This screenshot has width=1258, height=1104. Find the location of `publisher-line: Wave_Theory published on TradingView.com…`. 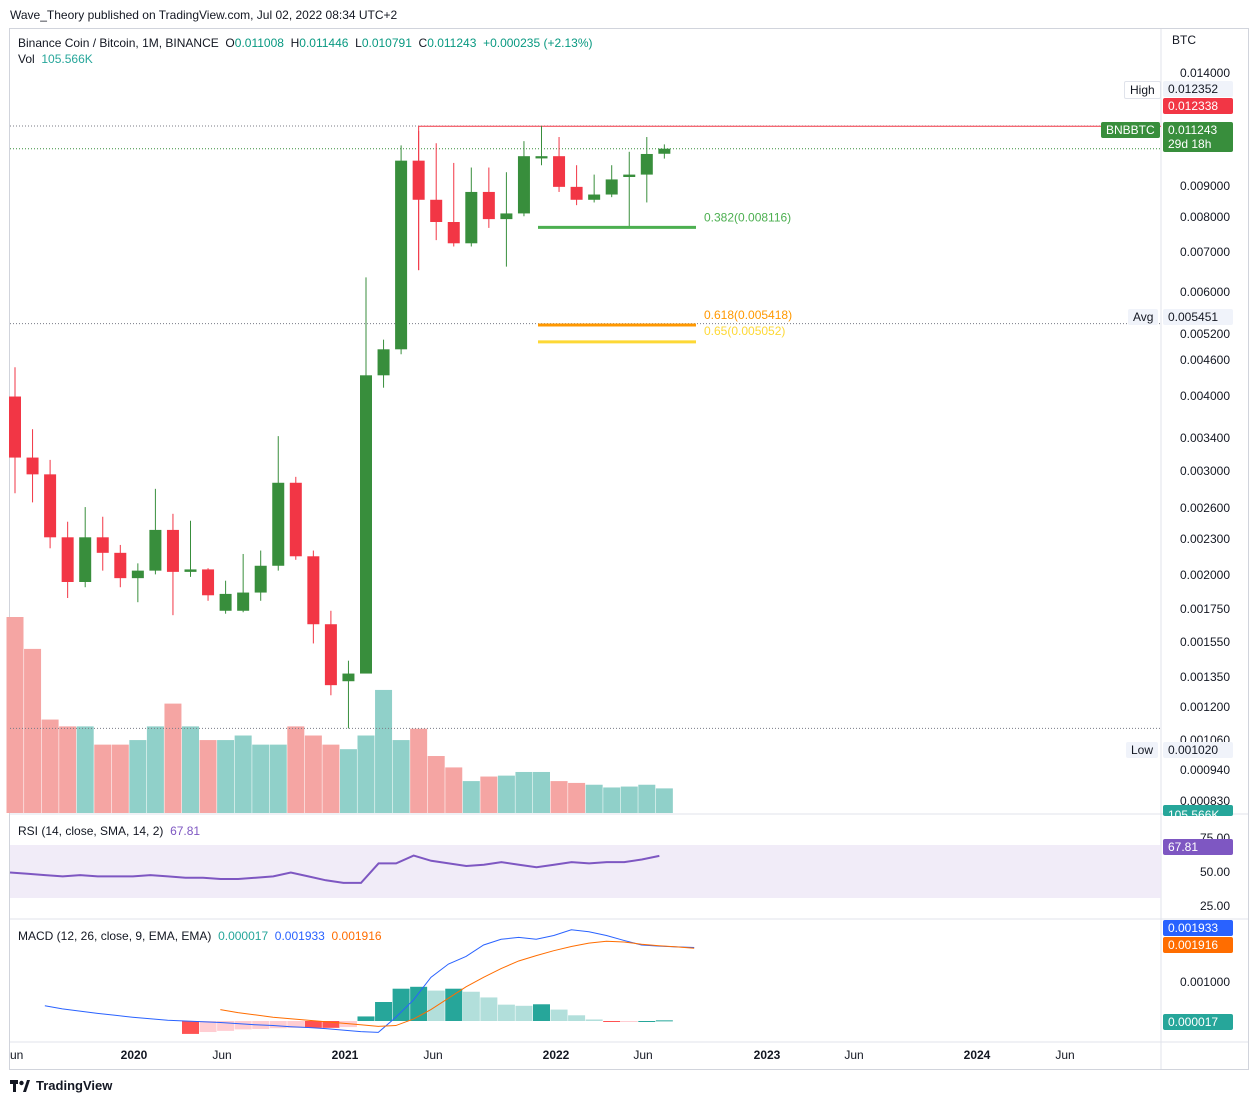

publisher-line: Wave_Theory published on TradingView.com… is located at coordinates (204, 15).